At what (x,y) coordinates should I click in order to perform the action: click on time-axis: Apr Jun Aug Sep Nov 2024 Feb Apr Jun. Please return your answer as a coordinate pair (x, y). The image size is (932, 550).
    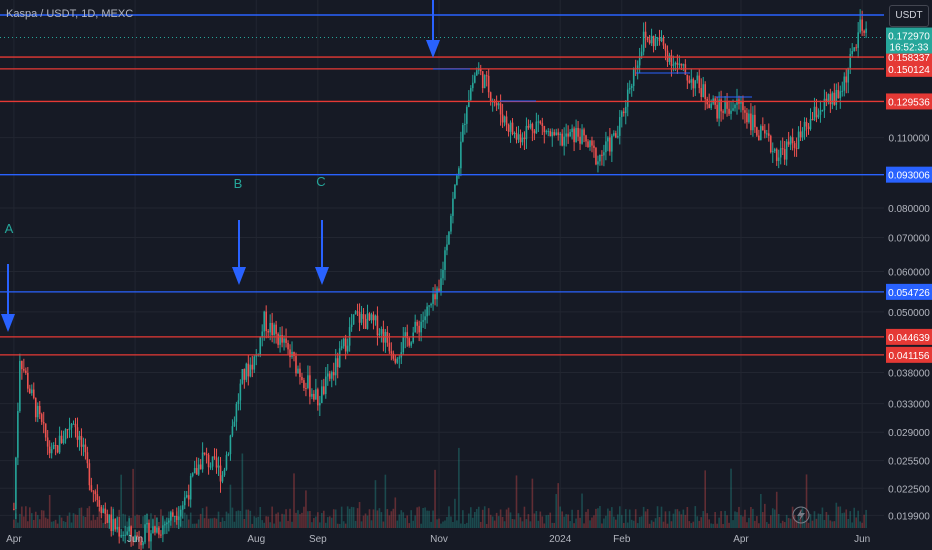
    Looking at the image, I should click on (438, 525).